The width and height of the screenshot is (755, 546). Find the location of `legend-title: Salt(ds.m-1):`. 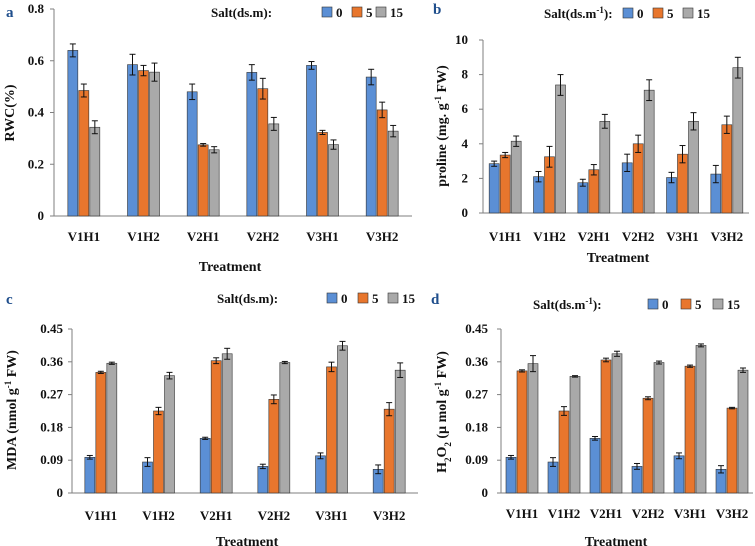

legend-title: Salt(ds.m-1): is located at coordinates (578, 13).